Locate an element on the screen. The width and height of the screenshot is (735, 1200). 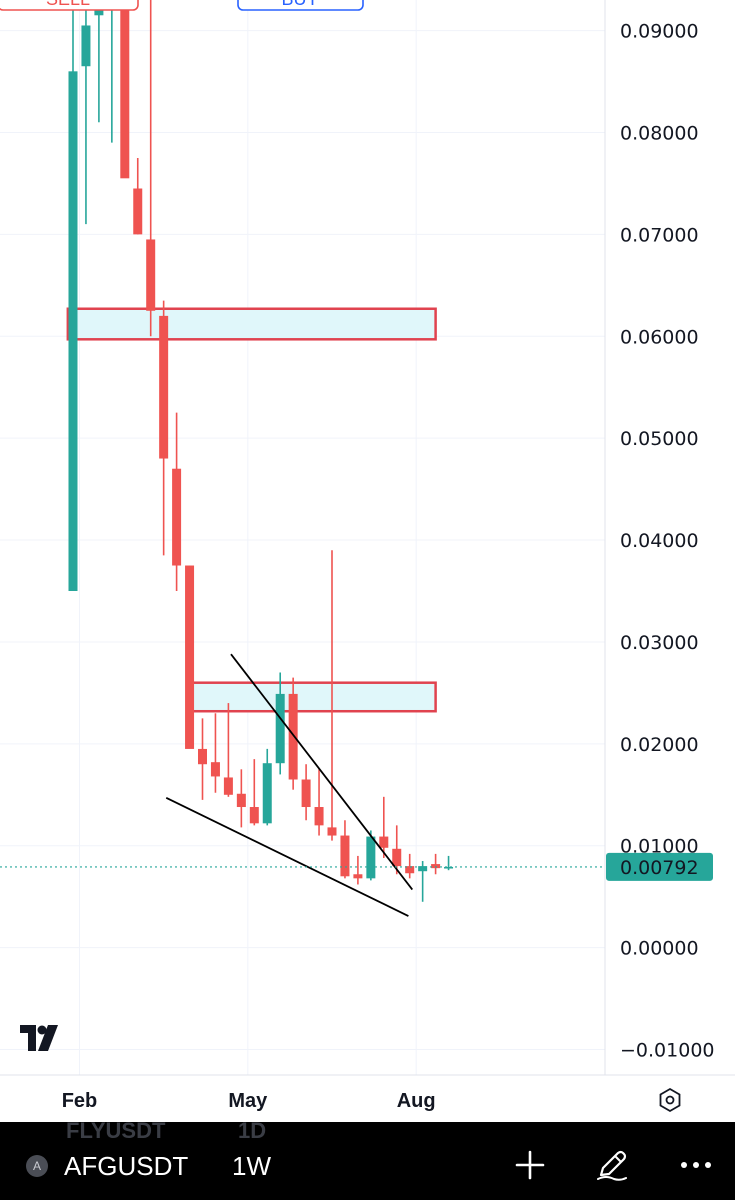
time-axis: Feb May Aug is located at coordinates (249, 1101).